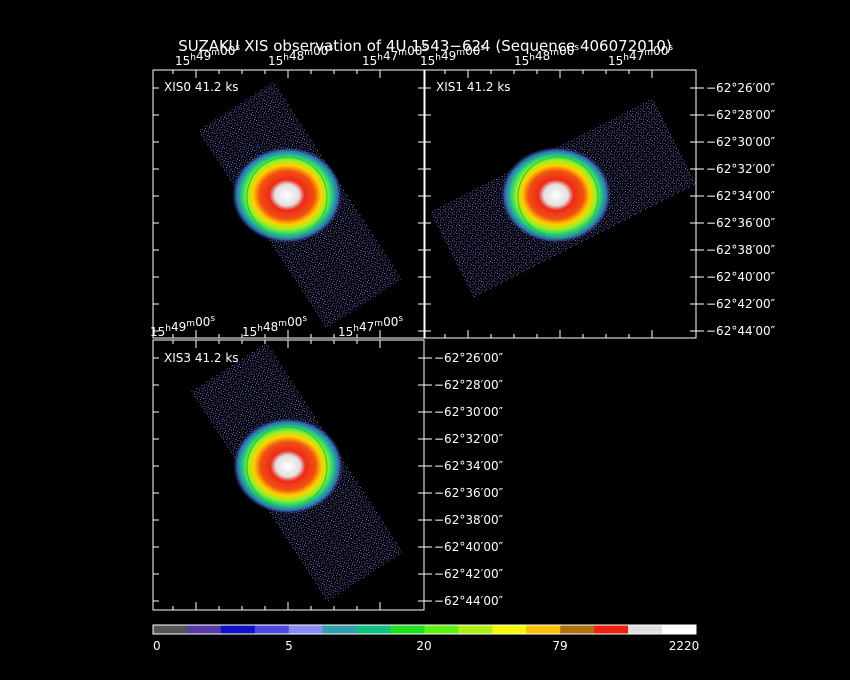  I want to click on colorbar-frame, so click(424, 629).